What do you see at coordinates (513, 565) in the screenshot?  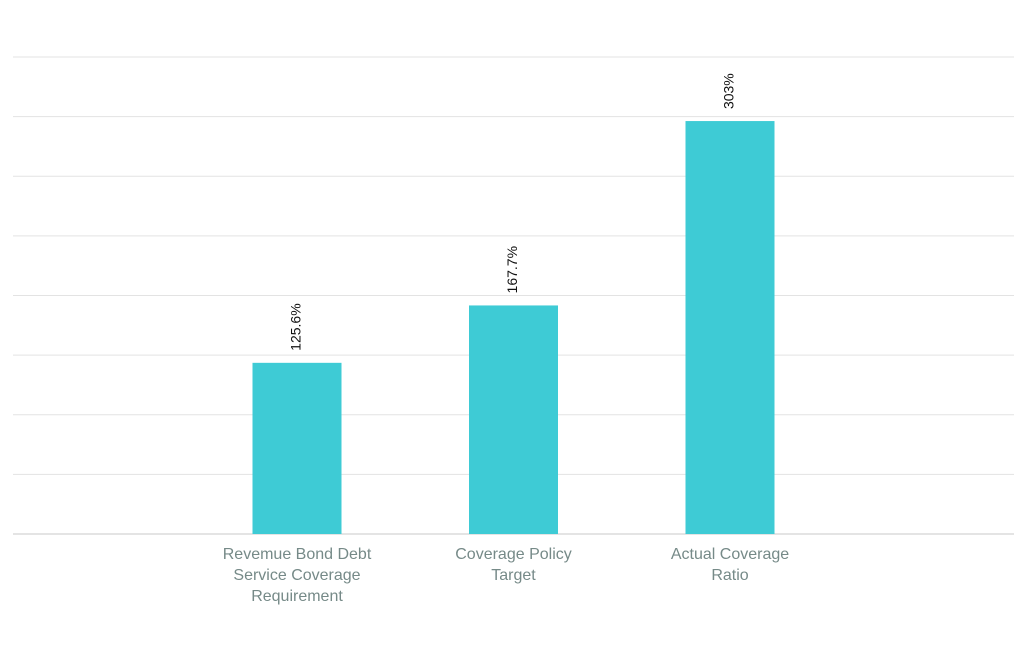 I see `x-tick-label: Coverage Policy Target` at bounding box center [513, 565].